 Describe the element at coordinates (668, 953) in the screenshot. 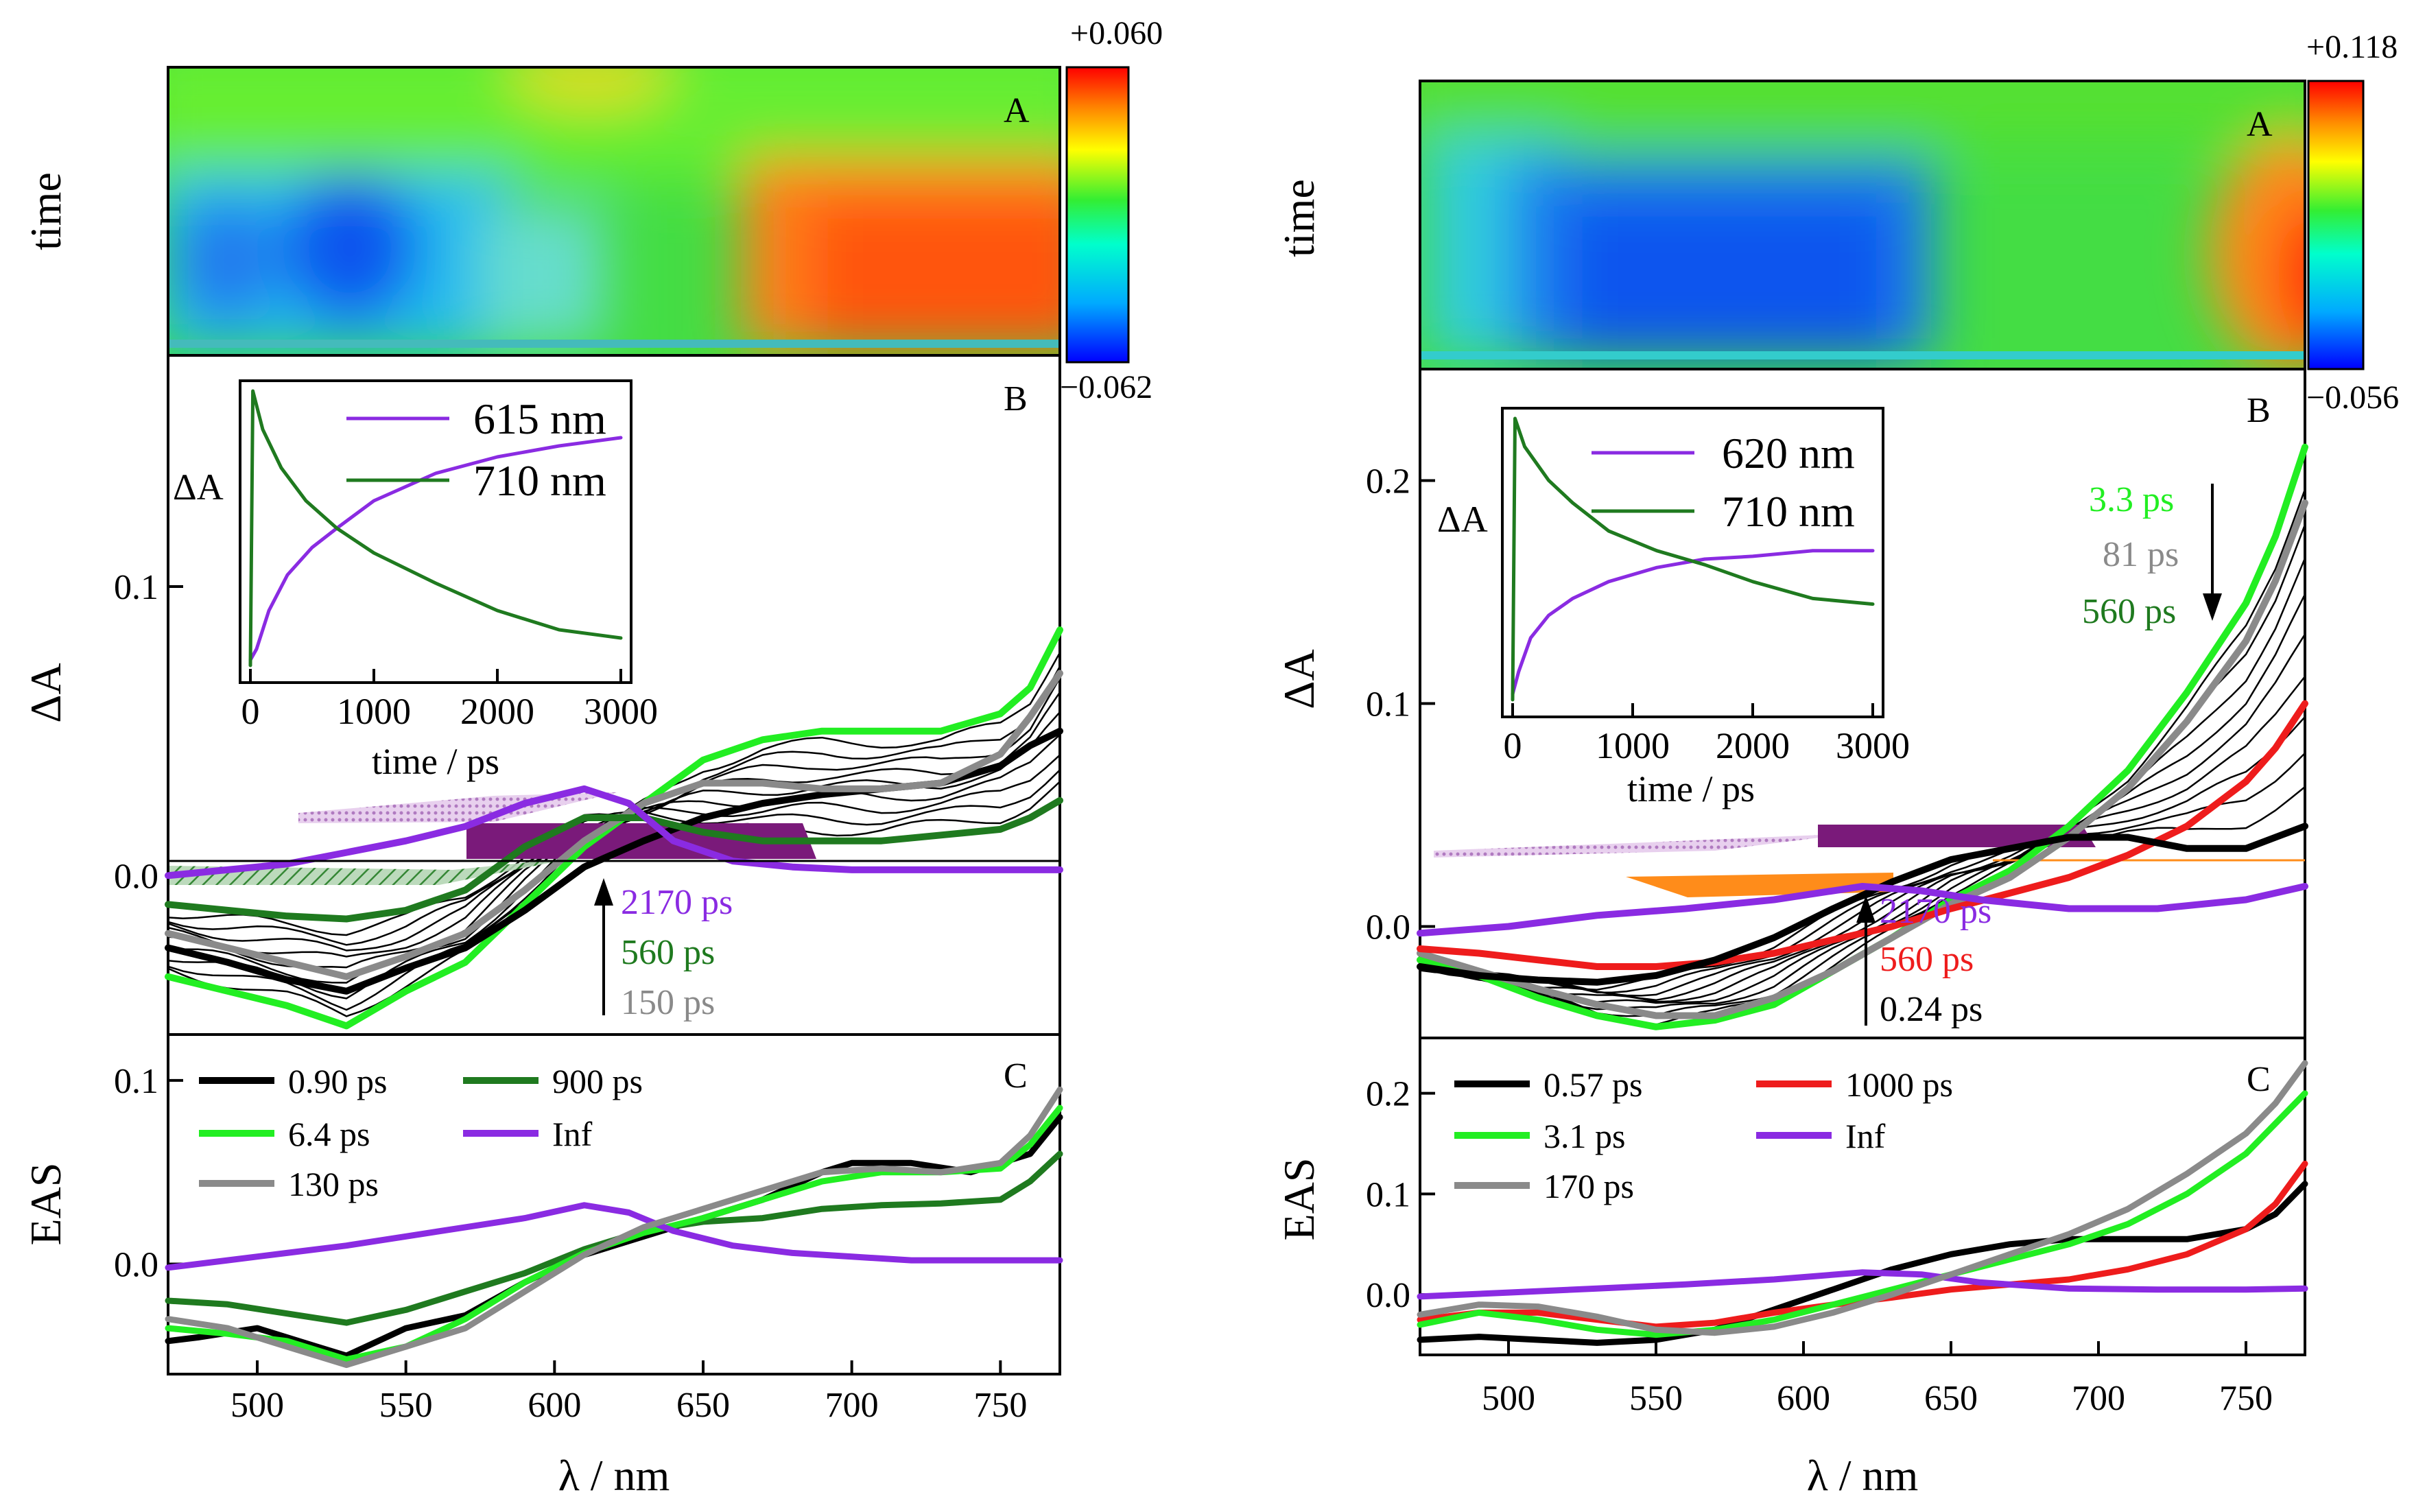

I see `annotation-560ps: 560 ps` at that location.